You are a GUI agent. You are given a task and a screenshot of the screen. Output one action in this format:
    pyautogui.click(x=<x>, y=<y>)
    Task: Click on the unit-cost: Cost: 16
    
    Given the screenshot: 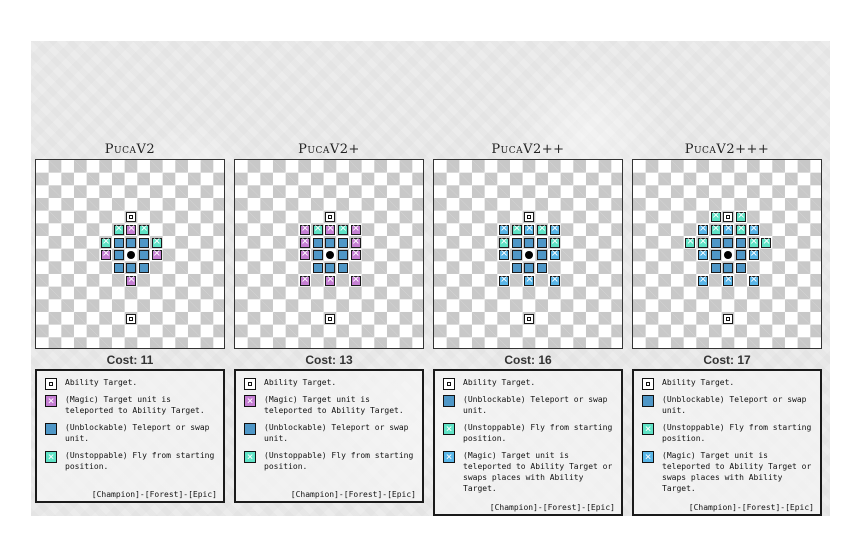 What is the action you would take?
    pyautogui.click(x=528, y=360)
    